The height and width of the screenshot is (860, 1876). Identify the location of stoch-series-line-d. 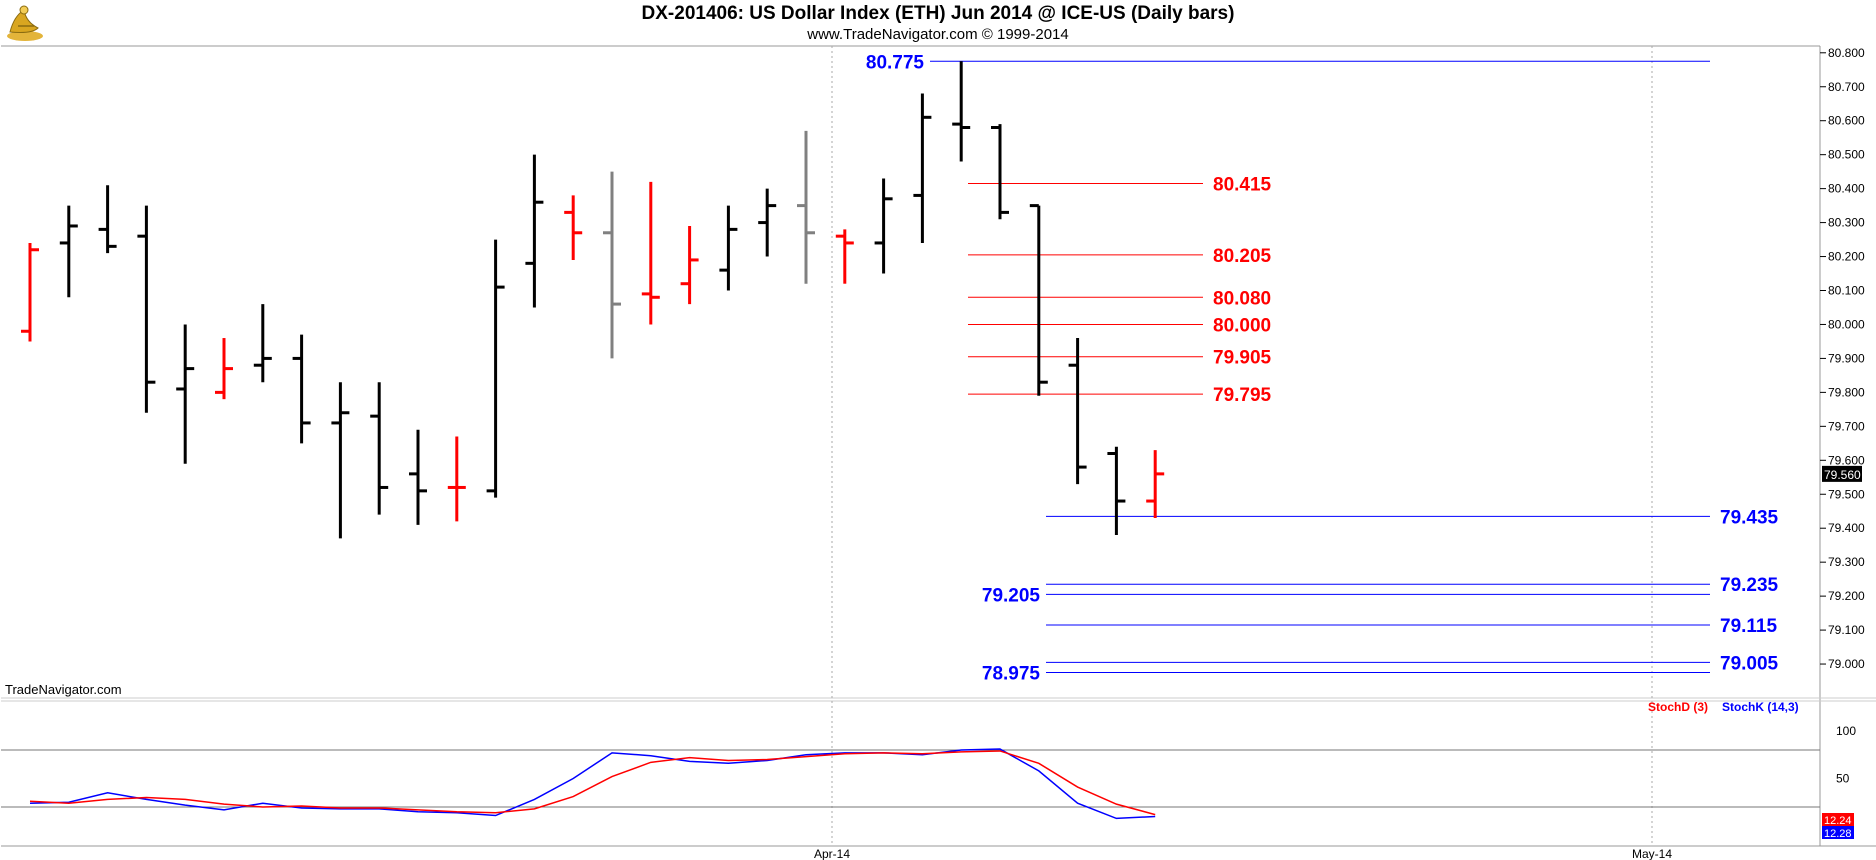
(592, 783).